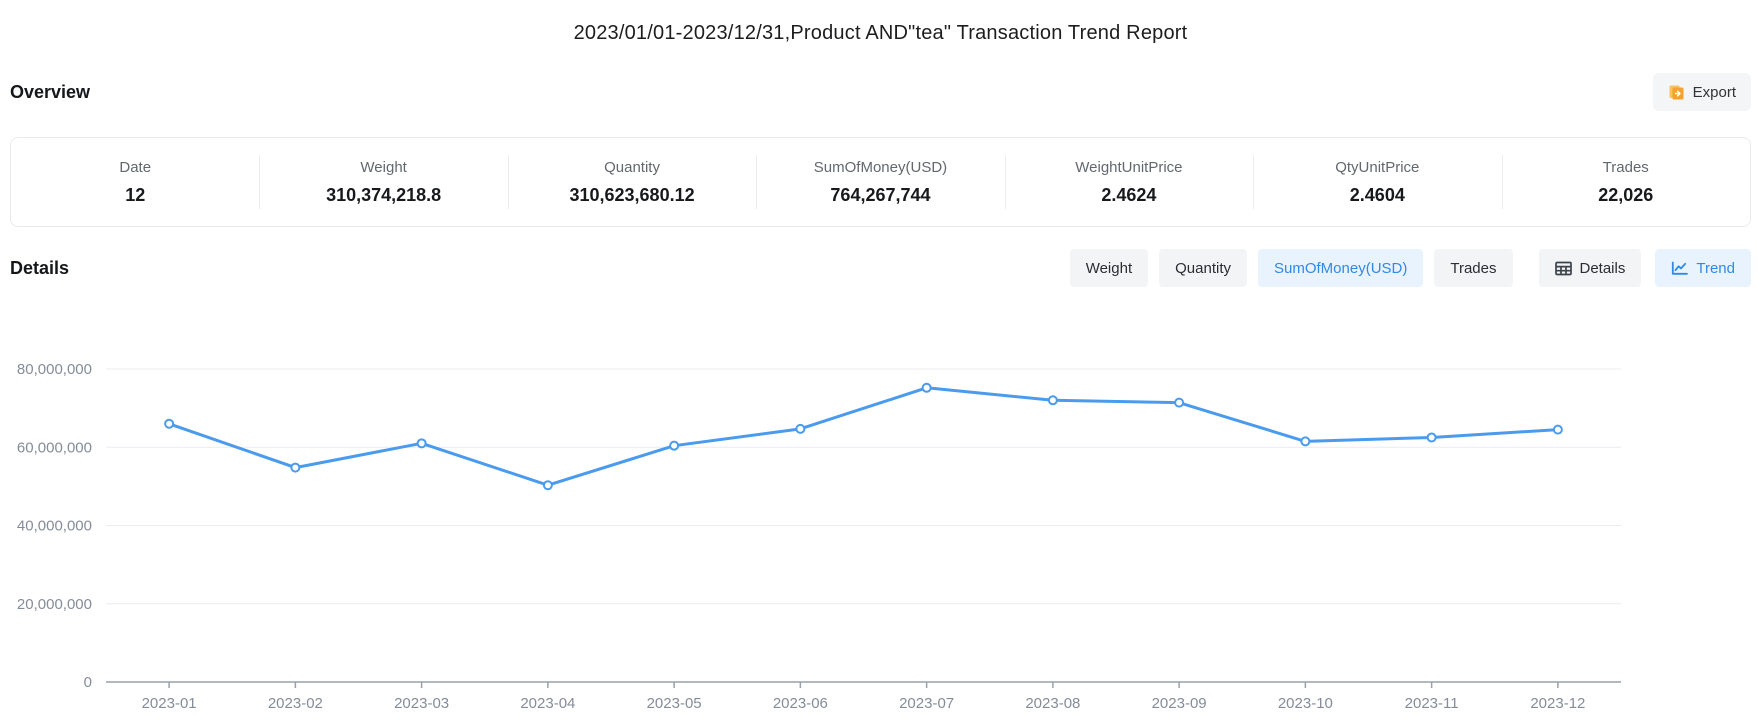 The image size is (1761, 727). I want to click on metric-tab-weight: Weight, so click(1109, 268).